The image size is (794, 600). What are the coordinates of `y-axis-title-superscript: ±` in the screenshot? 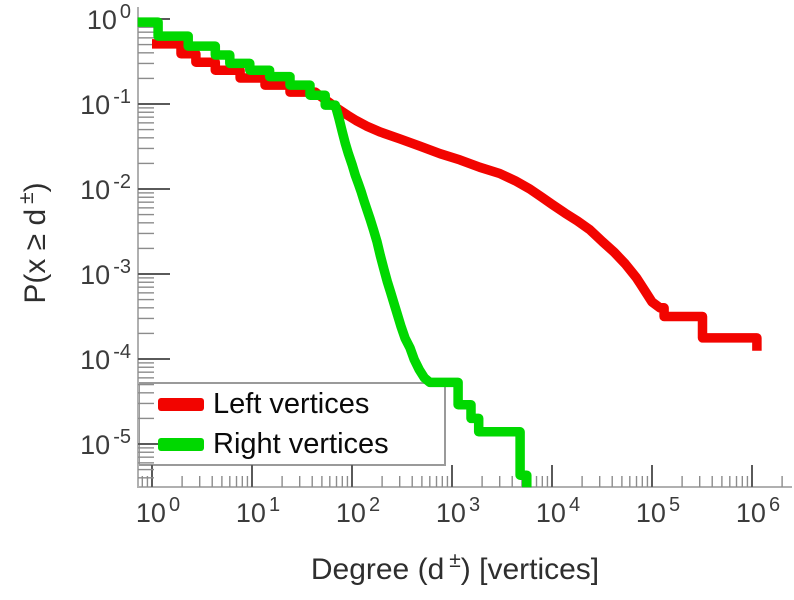 It's located at (26, 198).